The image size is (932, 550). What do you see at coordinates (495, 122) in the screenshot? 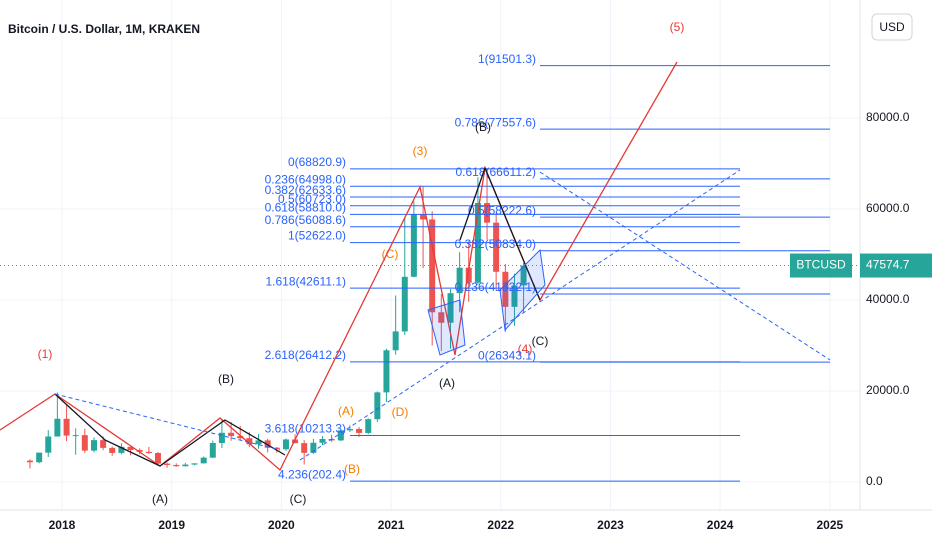
I see `fib-label: 0.786(77557.6)` at bounding box center [495, 122].